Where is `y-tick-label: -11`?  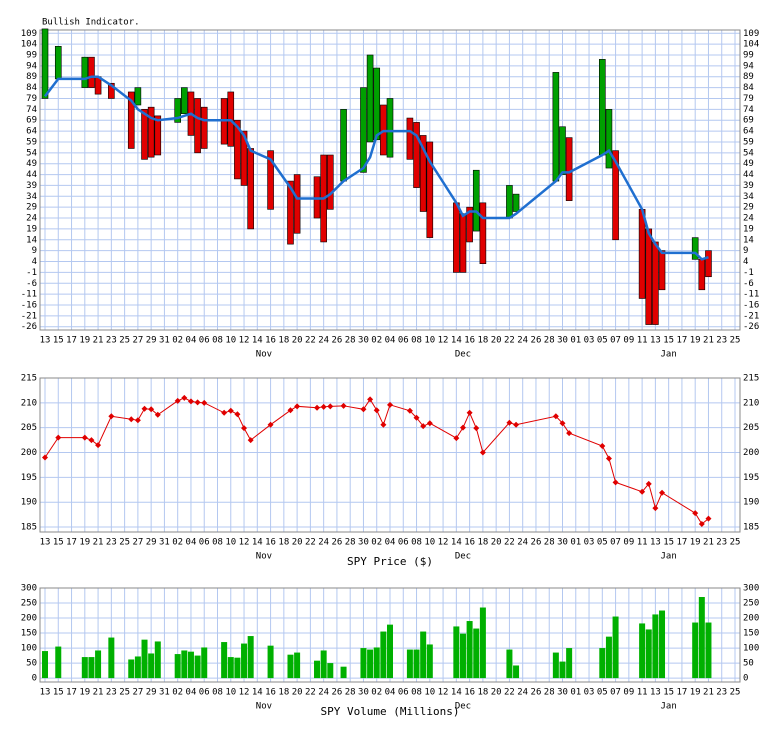
y-tick-label: -11 is located at coordinates (29, 295).